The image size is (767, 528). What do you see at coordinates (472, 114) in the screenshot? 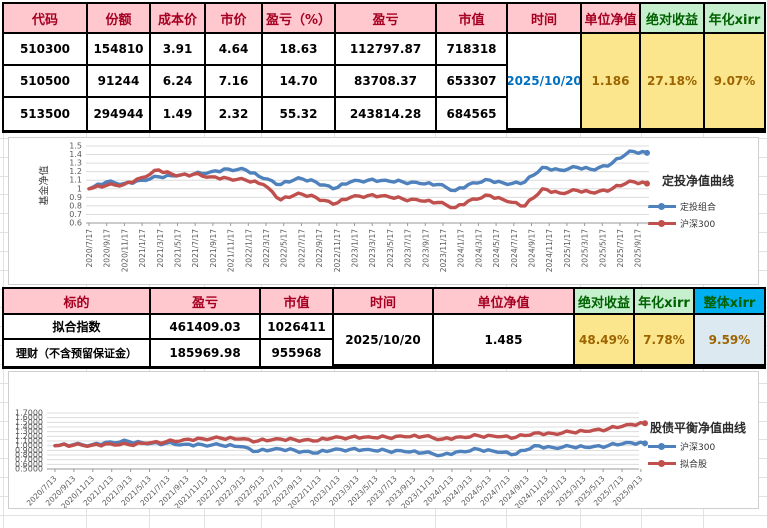
I see `cell-mktval: 684565` at bounding box center [472, 114].